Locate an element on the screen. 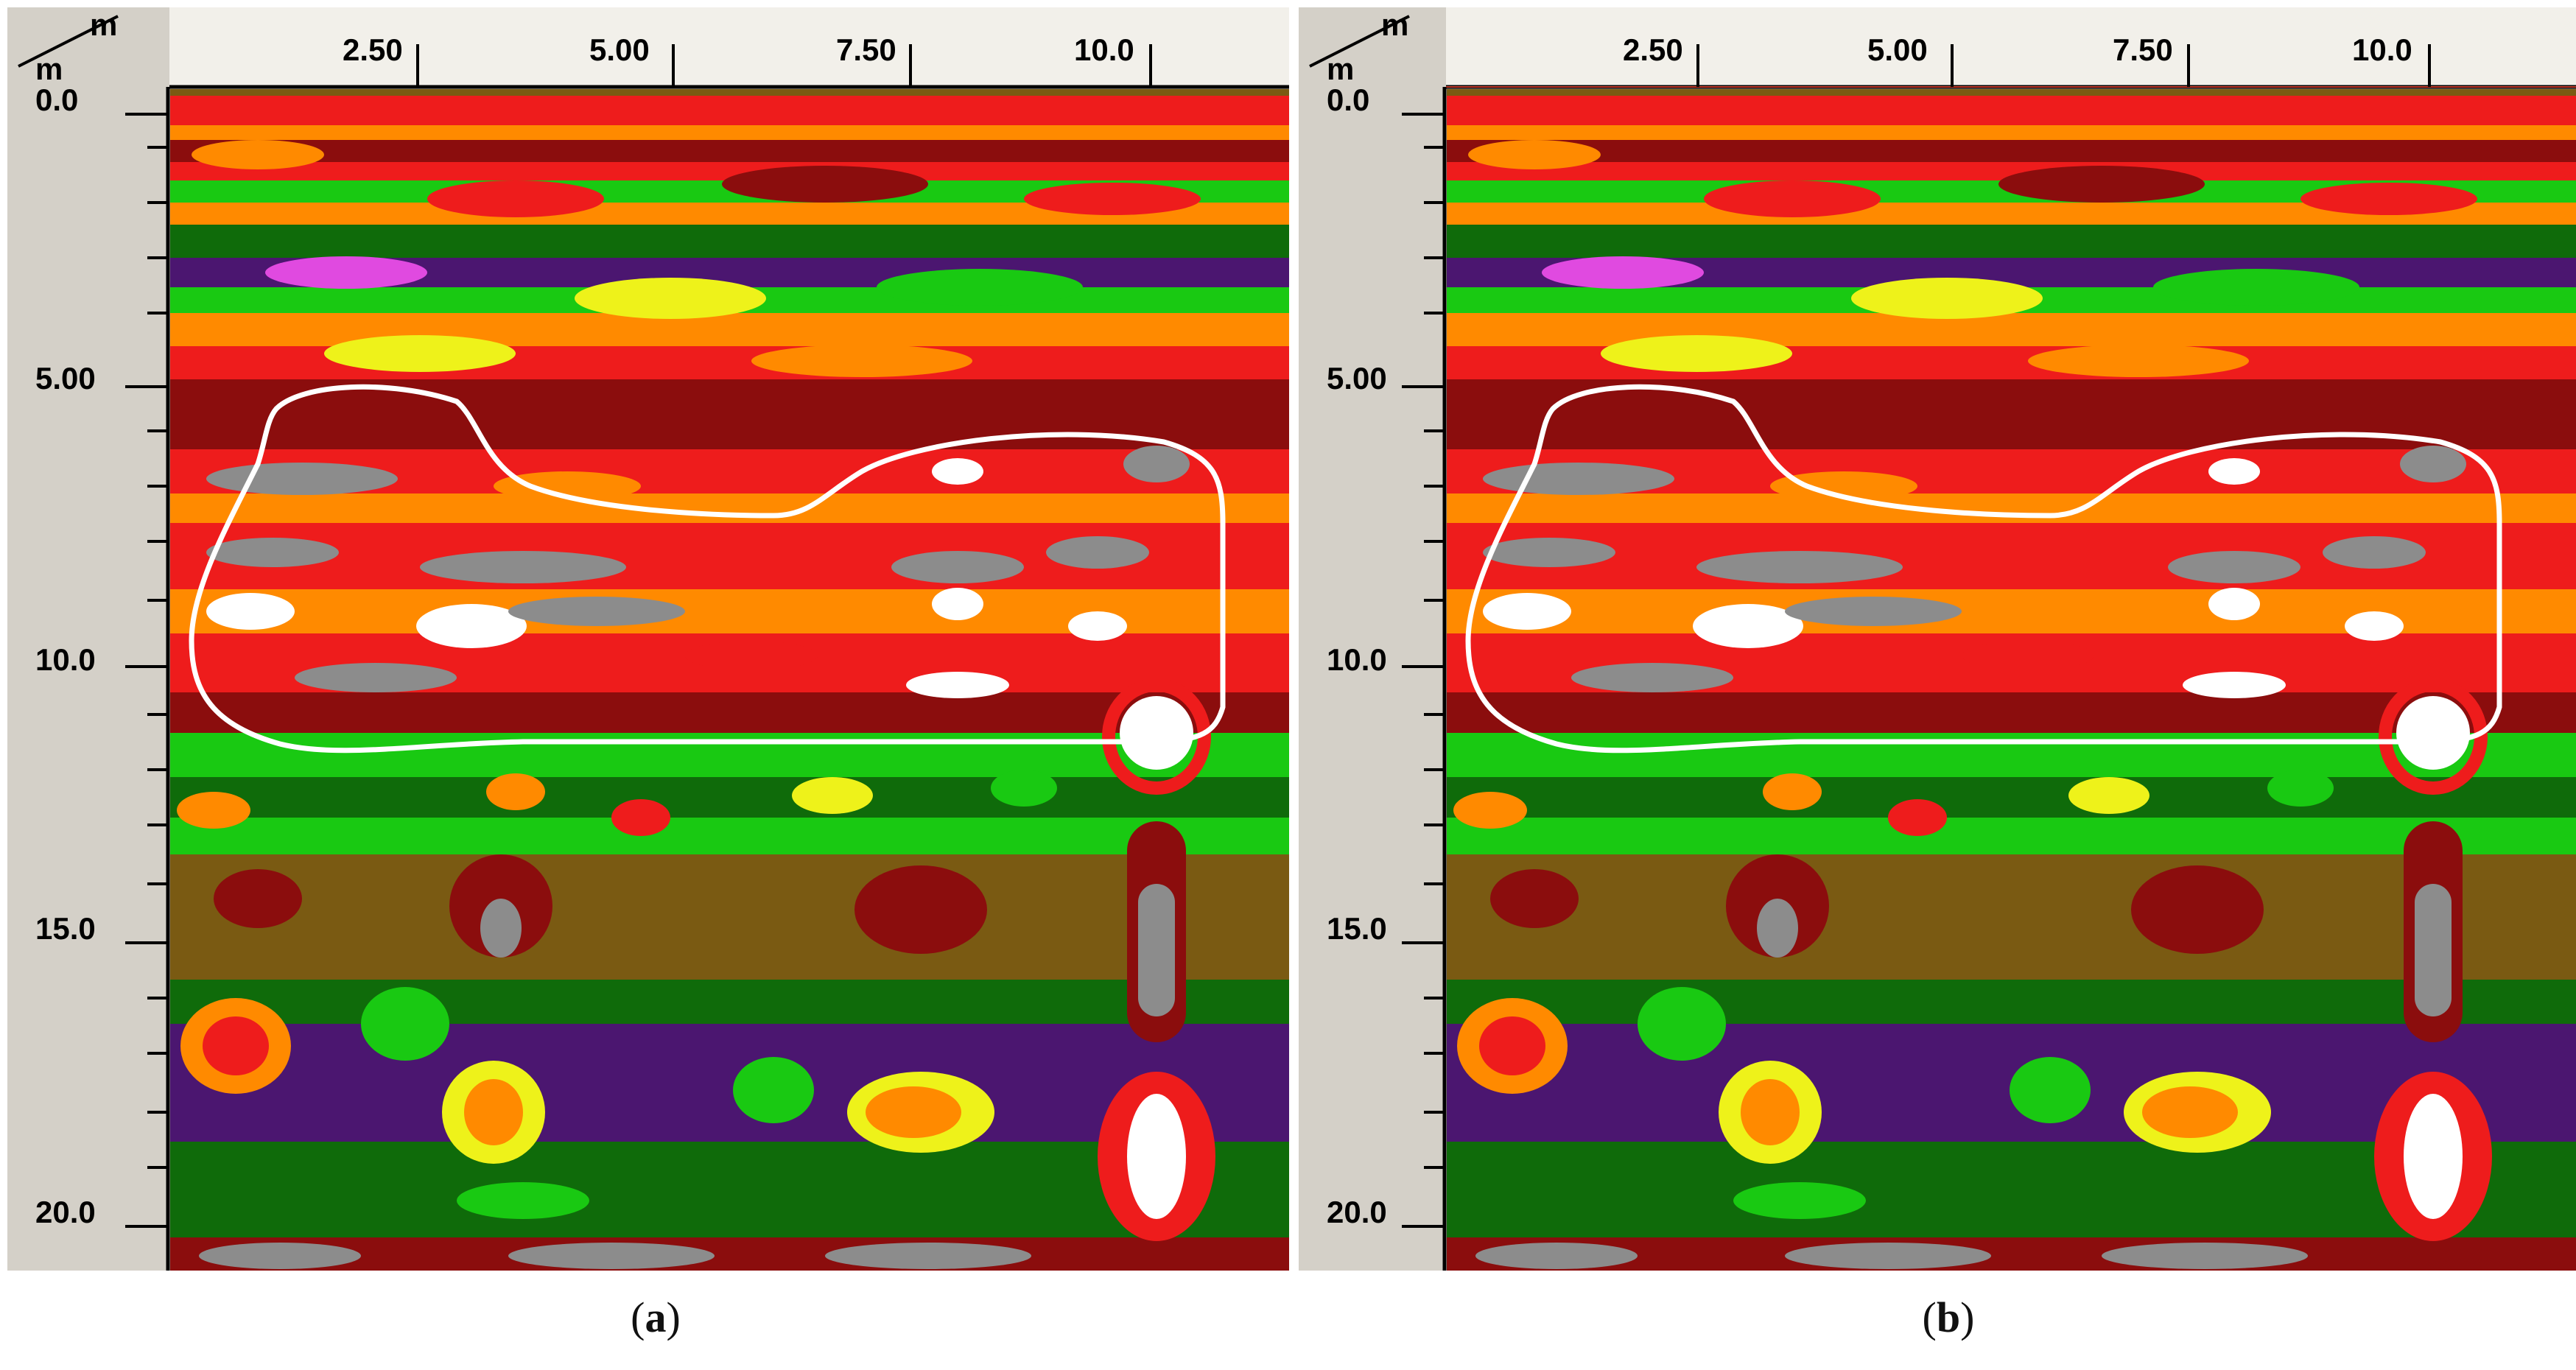  caption-a: (a) is located at coordinates (656, 1317).